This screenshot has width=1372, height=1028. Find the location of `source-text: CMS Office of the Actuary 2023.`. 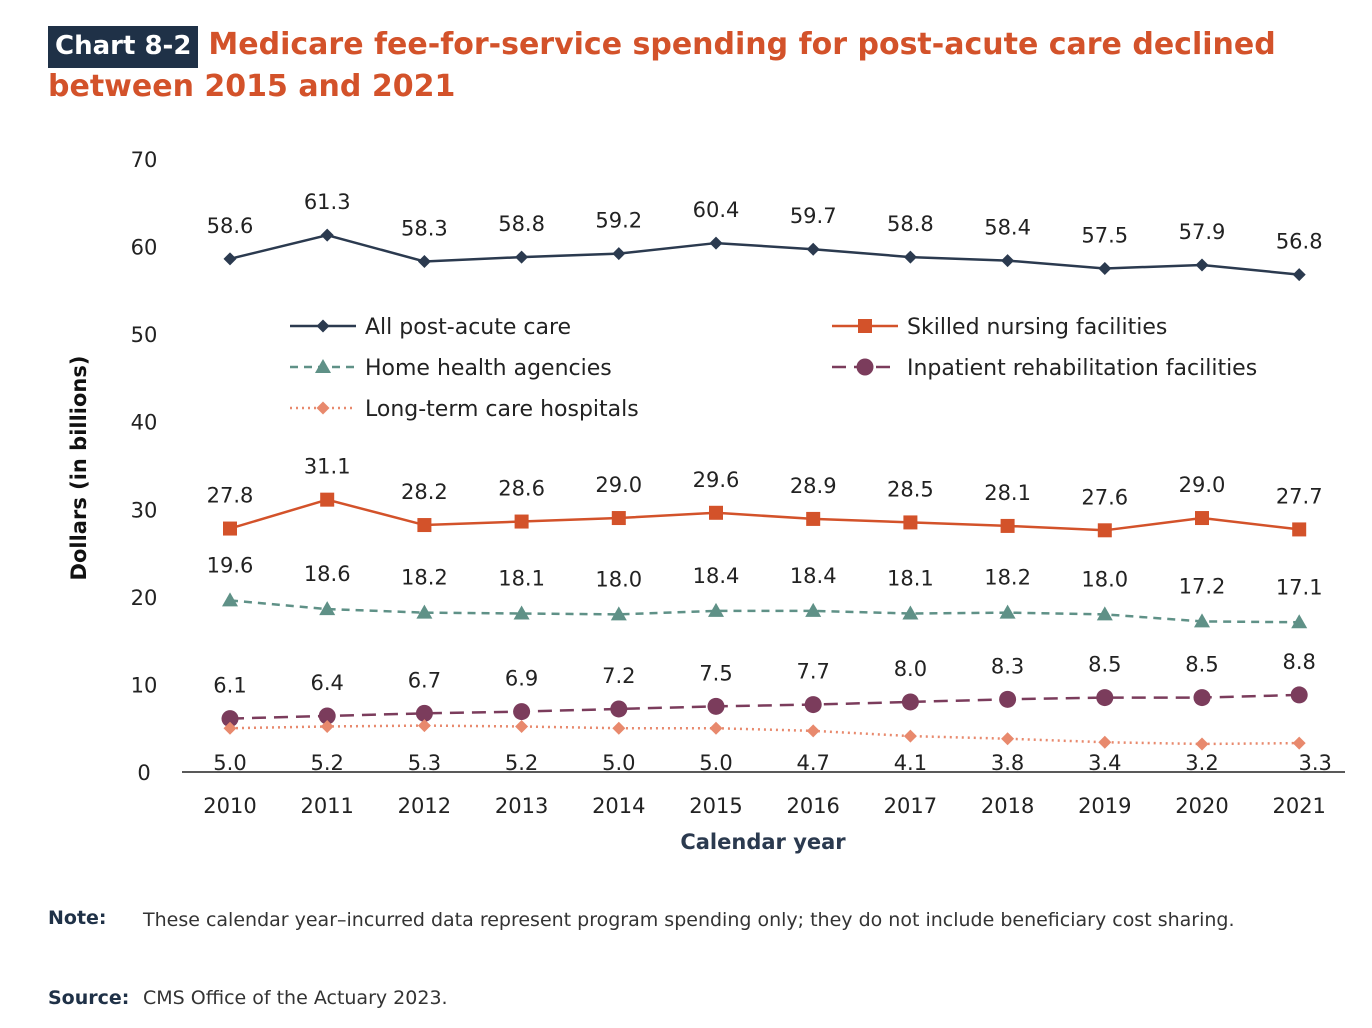

source-text: CMS Office of the Actuary 2023. is located at coordinates (295, 998).